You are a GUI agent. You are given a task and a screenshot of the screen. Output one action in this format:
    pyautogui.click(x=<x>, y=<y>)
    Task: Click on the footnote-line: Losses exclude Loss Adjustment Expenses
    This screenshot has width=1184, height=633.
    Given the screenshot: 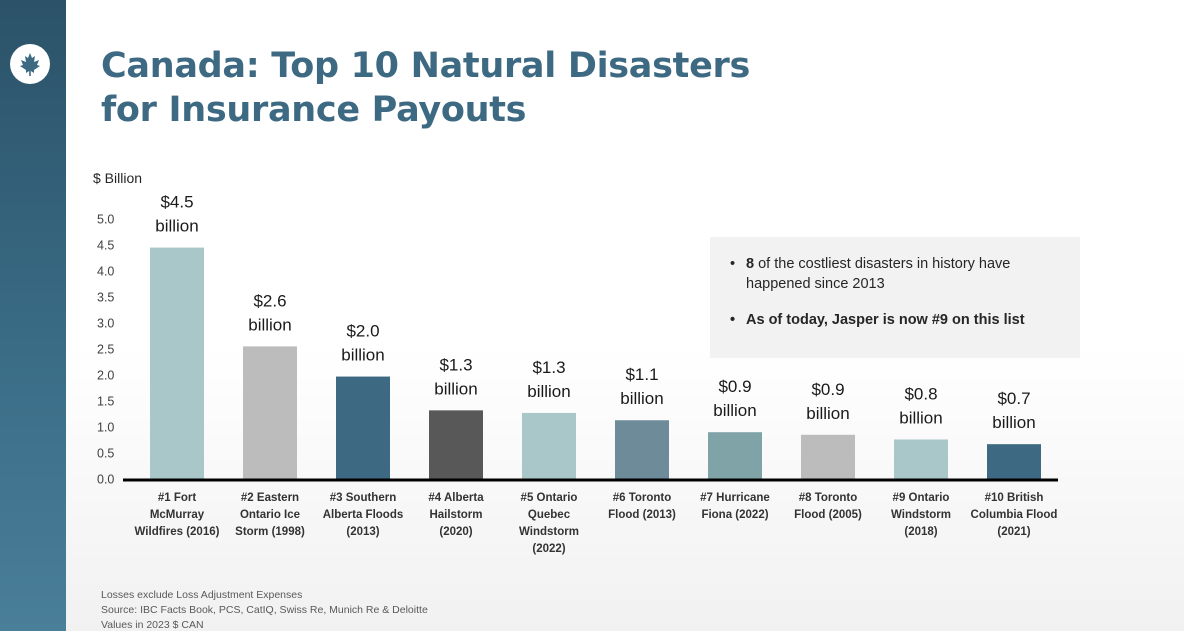 What is the action you would take?
    pyautogui.click(x=202, y=595)
    